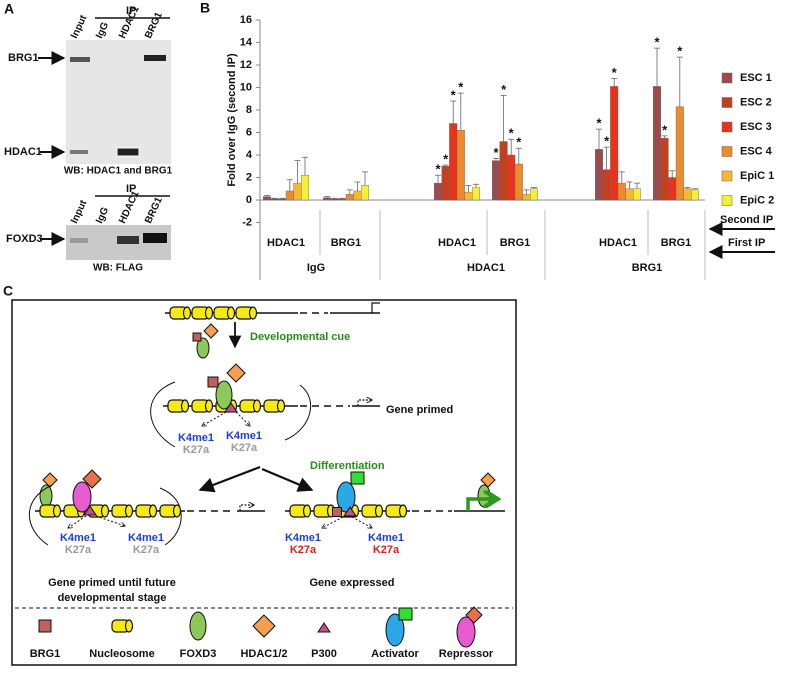  What do you see at coordinates (756, 102) in the screenshot?
I see `legend-label: ESC 2` at bounding box center [756, 102].